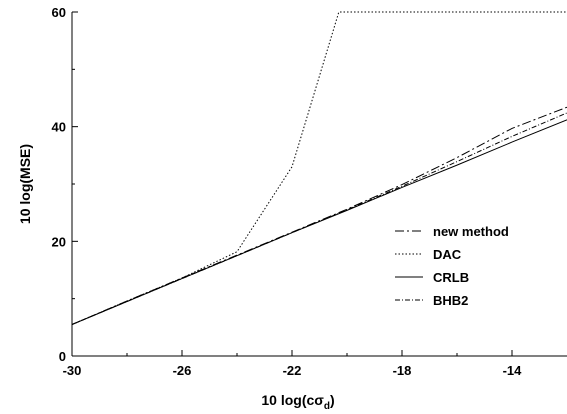 The height and width of the screenshot is (414, 567). Describe the element at coordinates (59, 12) in the screenshot. I see `y-tick-label: 60` at that location.